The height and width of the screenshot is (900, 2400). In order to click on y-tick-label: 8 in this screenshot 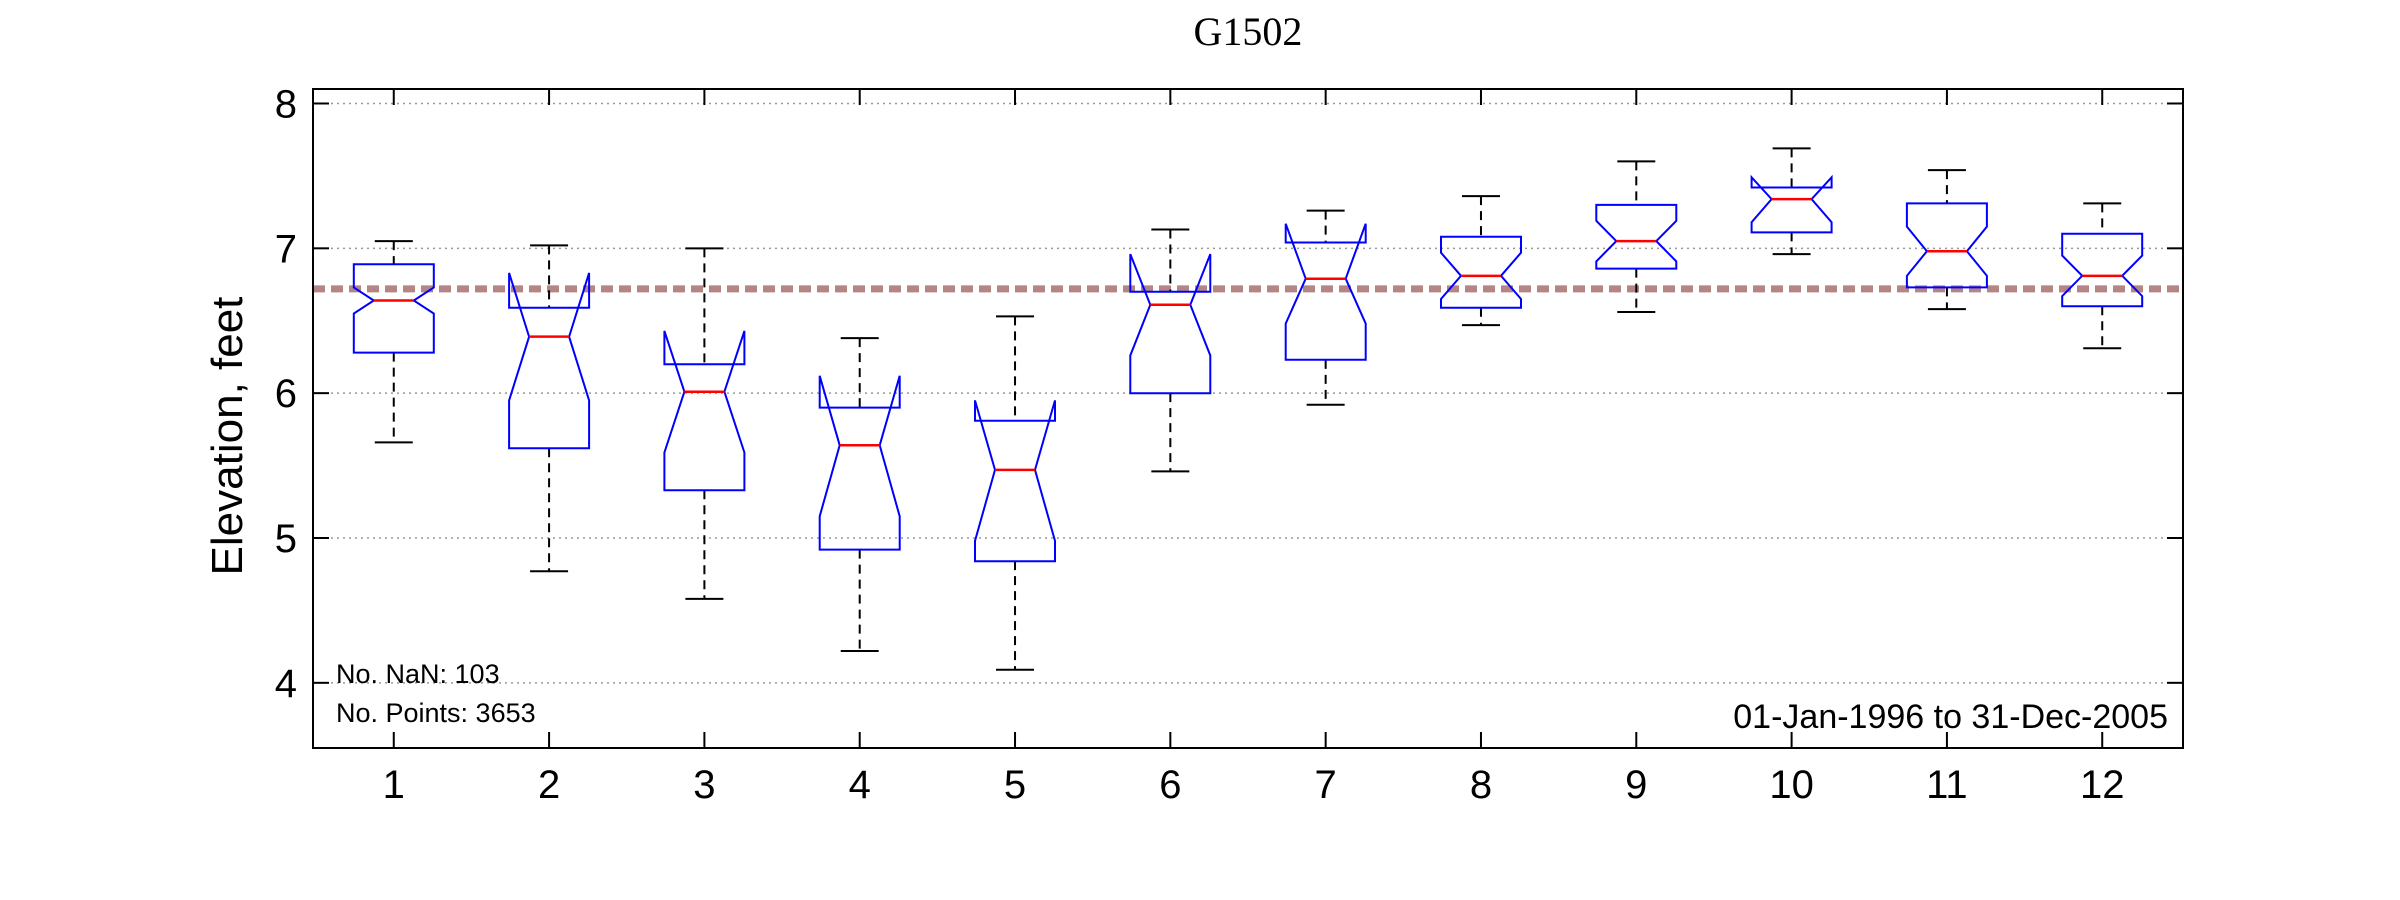, I will do `click(286, 104)`.